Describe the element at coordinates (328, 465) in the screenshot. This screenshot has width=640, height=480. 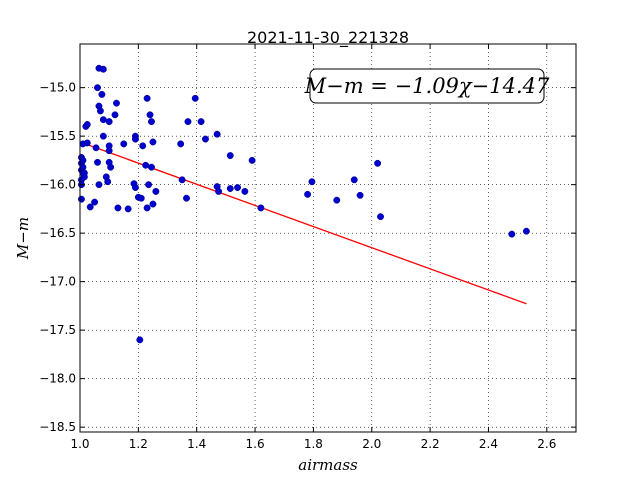
I see `x-axis-label: airmass` at that location.